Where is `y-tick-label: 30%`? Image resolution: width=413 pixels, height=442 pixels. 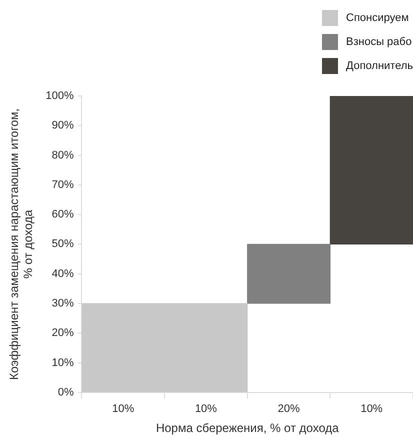
y-tick-label: 30% is located at coordinates (63, 304).